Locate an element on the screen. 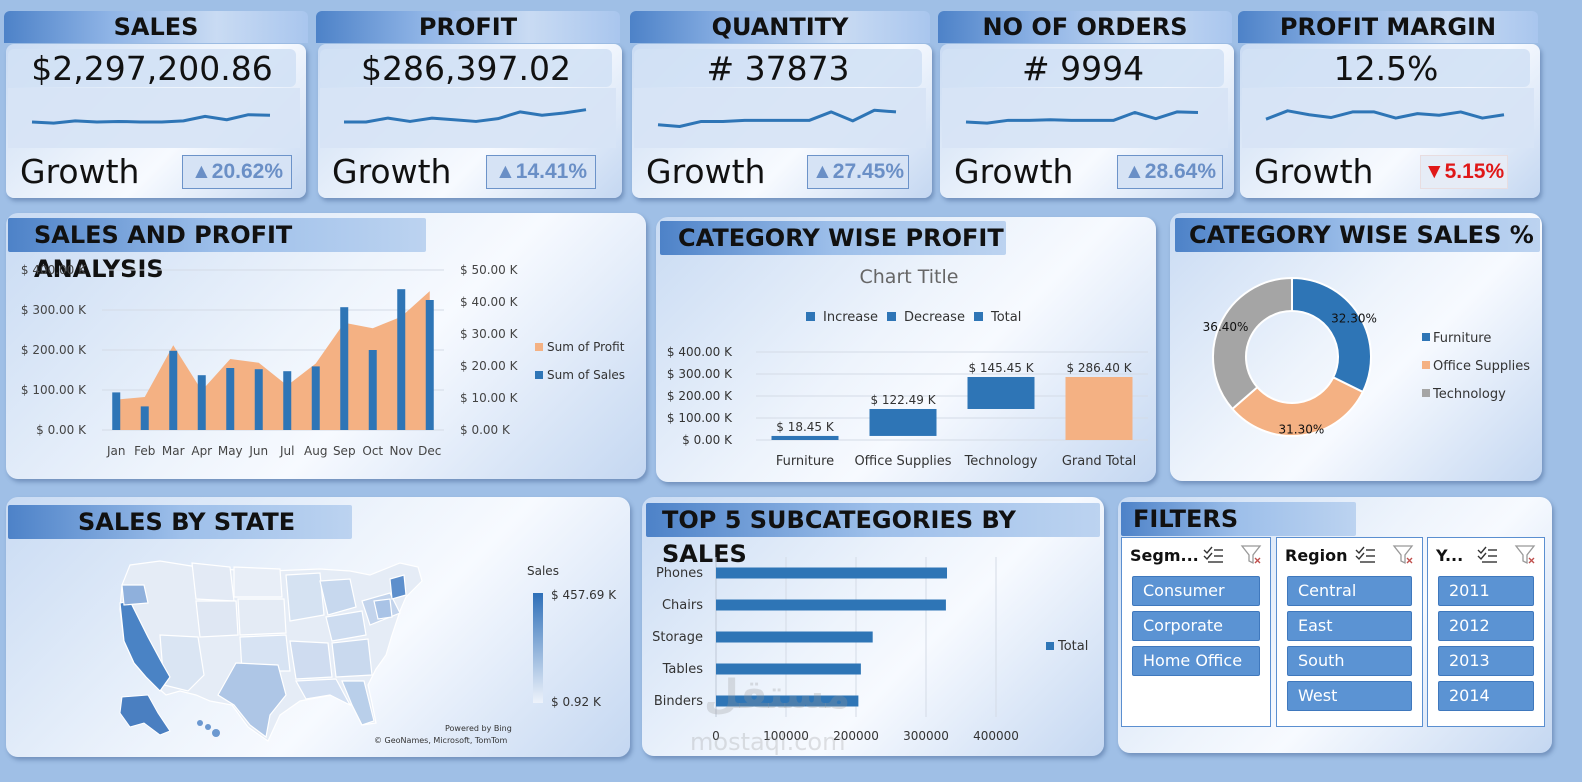  right-axis-tick: $ 30.00 K is located at coordinates (489, 334).